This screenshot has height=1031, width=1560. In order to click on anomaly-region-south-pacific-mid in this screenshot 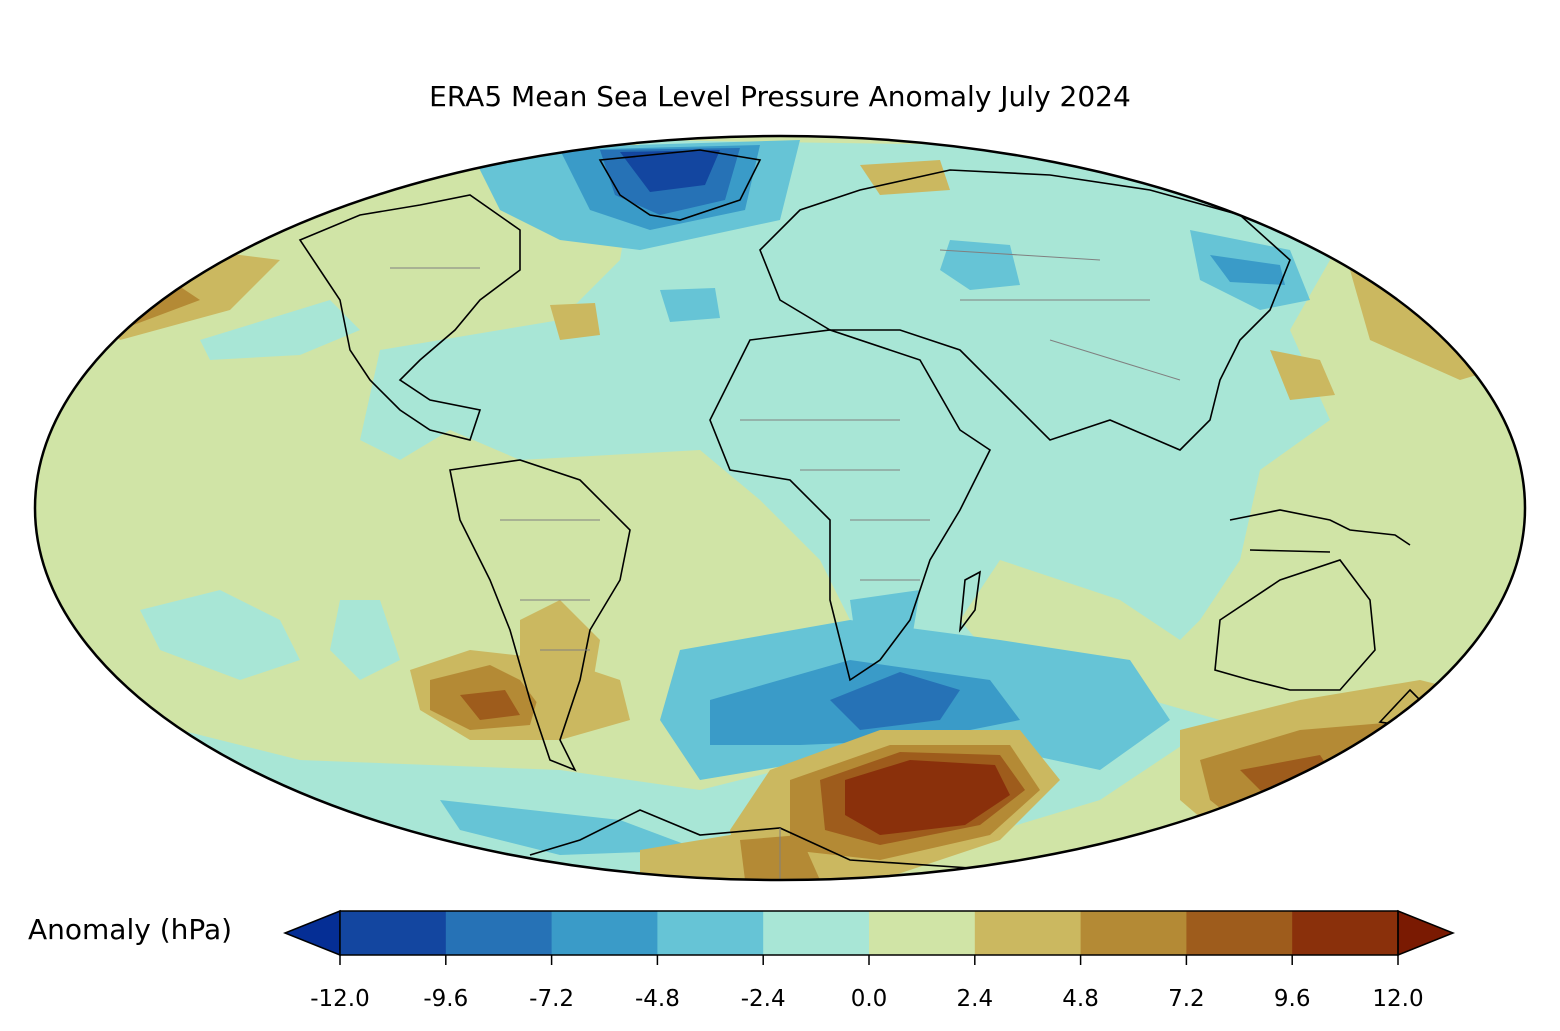, I will do `click(365, 640)`.